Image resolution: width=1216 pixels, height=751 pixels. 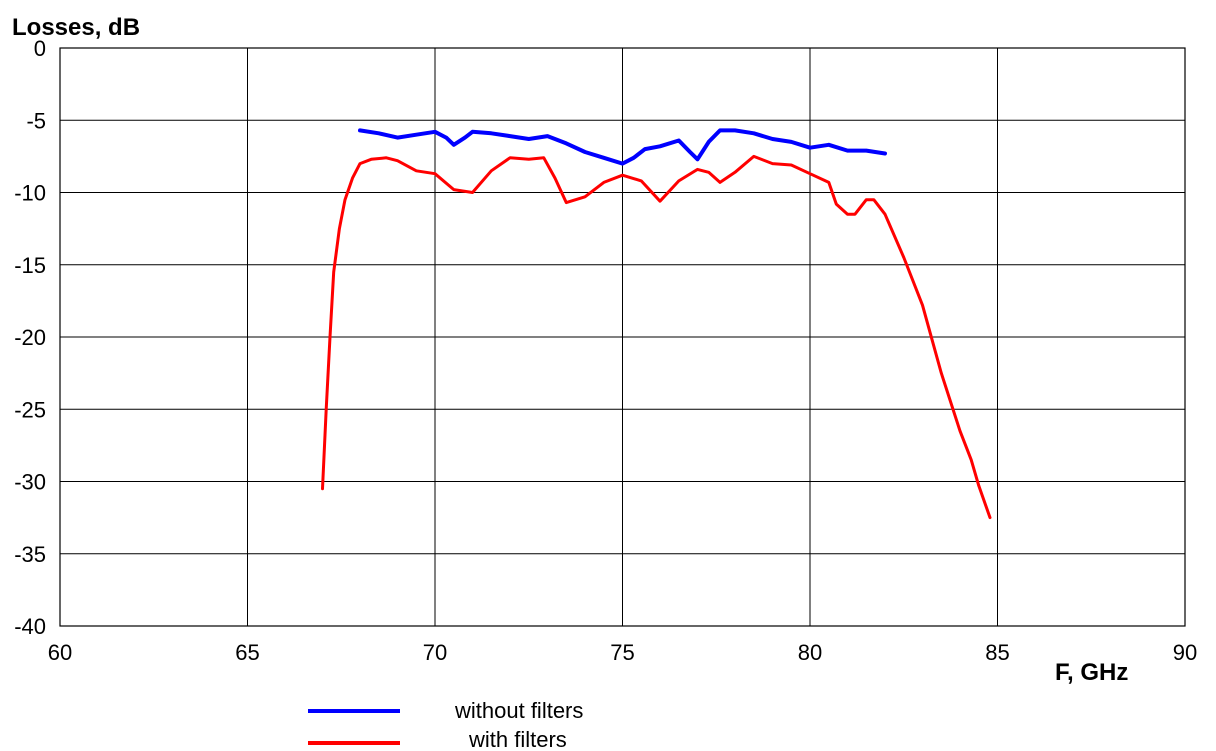 I want to click on x-tick-label: 70, so click(x=435, y=652).